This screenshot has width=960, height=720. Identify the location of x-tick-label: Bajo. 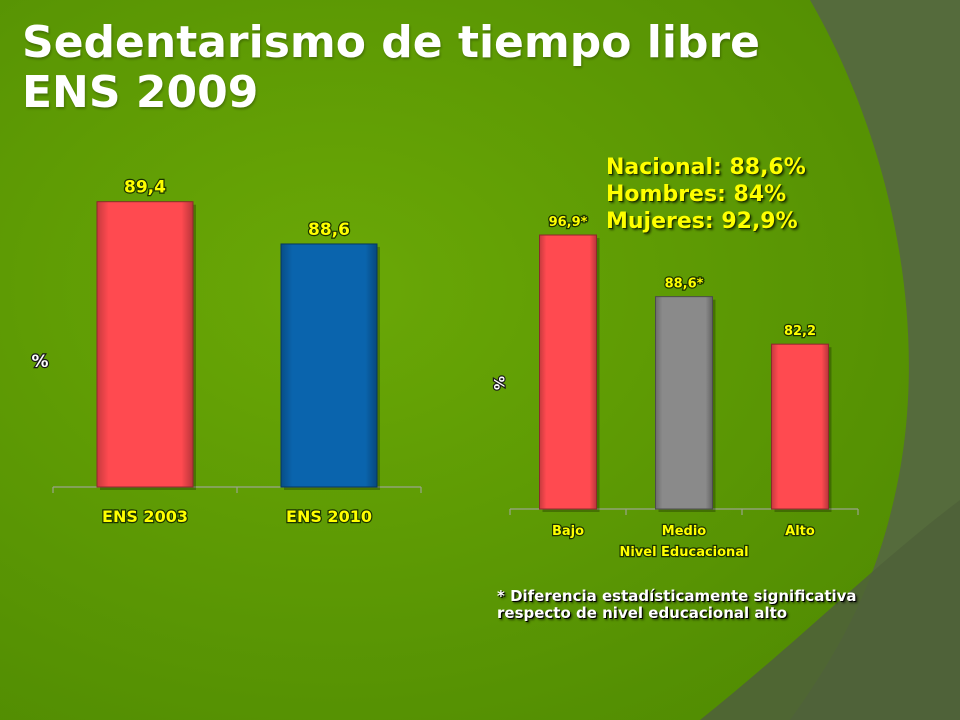
(568, 531).